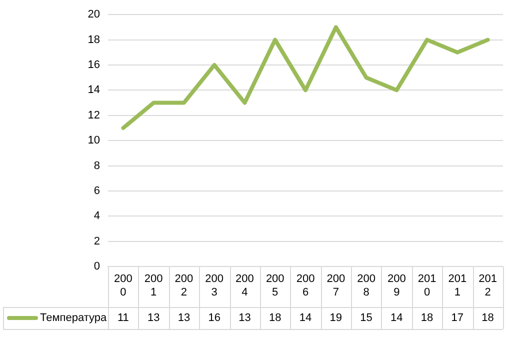 The image size is (515, 337). What do you see at coordinates (214, 318) in the screenshot?
I see `data-label: 16` at bounding box center [214, 318].